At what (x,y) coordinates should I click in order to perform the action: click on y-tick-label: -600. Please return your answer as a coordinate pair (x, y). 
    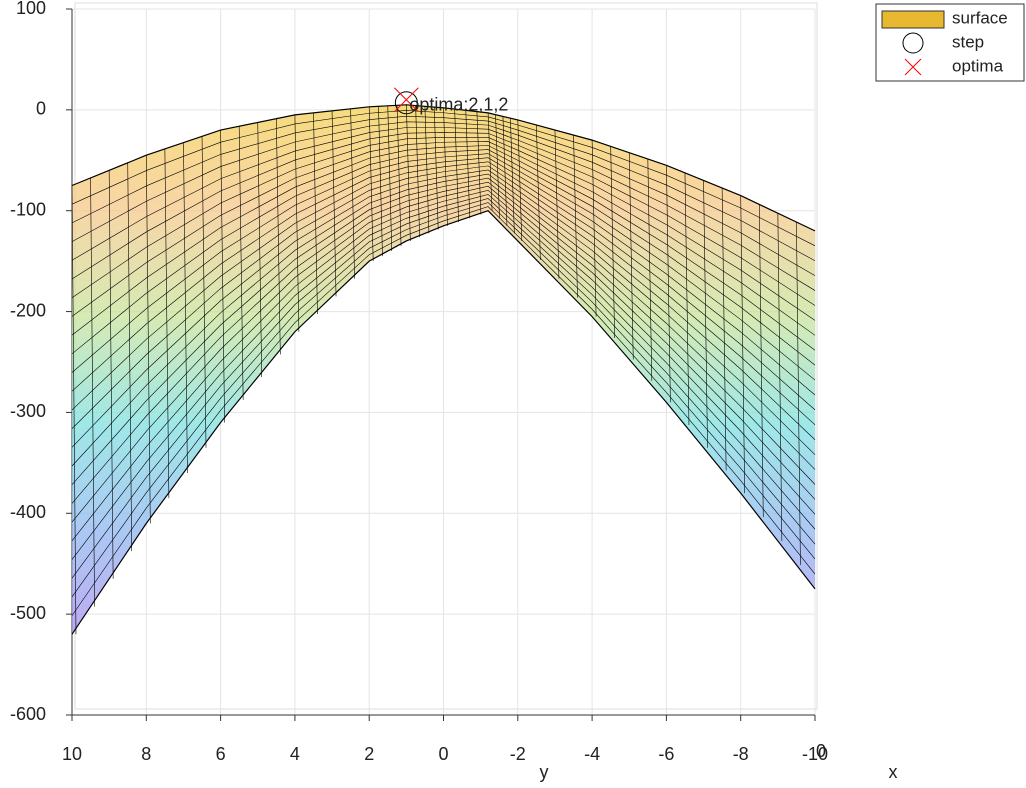
    Looking at the image, I should click on (28, 714).